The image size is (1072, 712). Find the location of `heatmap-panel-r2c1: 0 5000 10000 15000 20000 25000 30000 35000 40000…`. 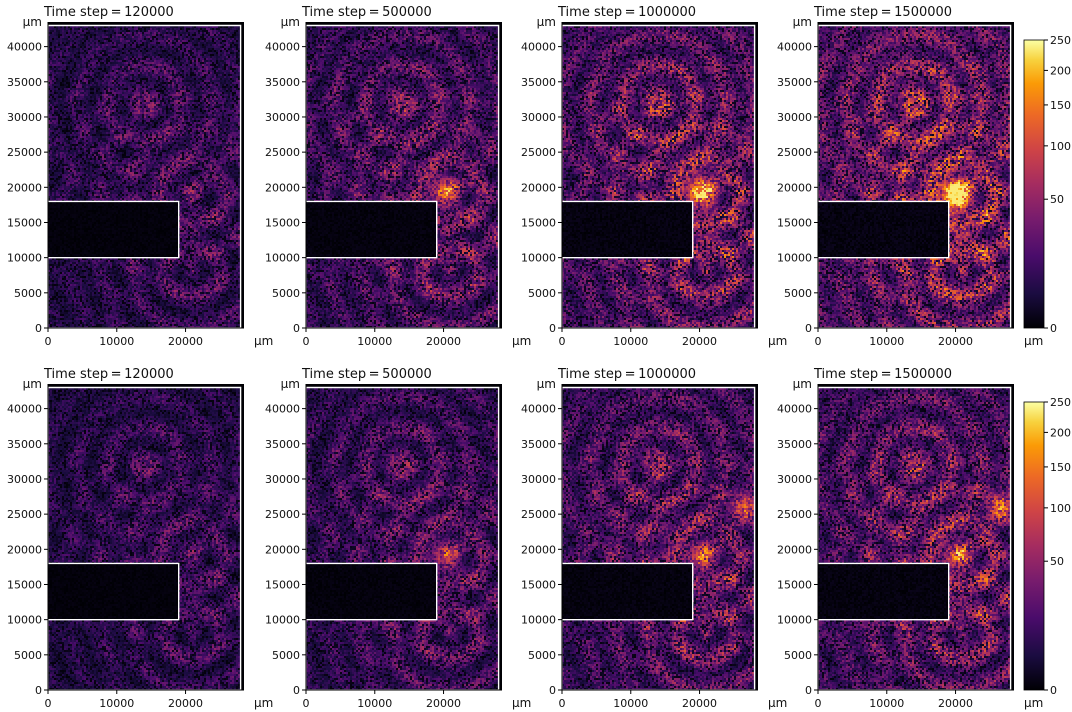

heatmap-panel-r2c1: 0 5000 10000 15000 20000 25000 30000 35000 40000… is located at coordinates (140, 538).